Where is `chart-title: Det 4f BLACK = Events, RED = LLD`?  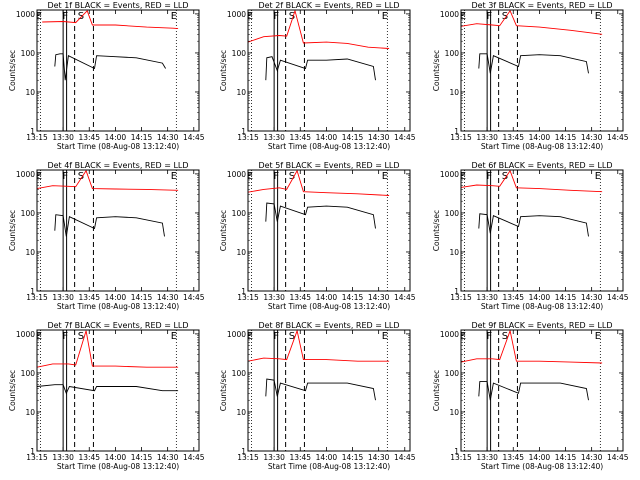
chart-title: Det 4f BLACK = Events, RED = LLD is located at coordinates (117, 165).